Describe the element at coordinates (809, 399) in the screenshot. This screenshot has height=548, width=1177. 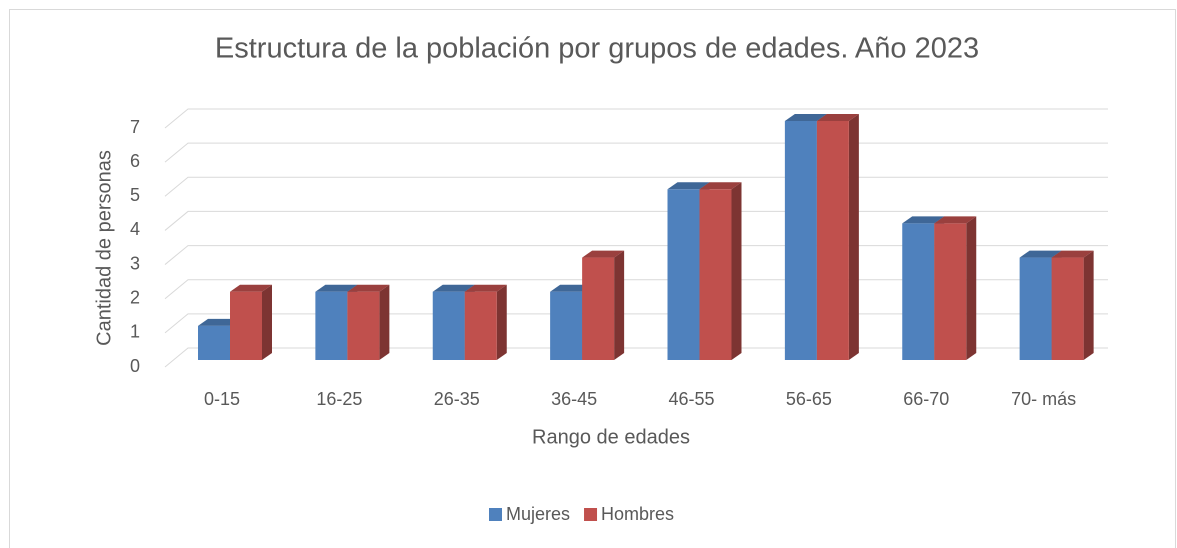
I see `x-tick-label: 56-65` at that location.